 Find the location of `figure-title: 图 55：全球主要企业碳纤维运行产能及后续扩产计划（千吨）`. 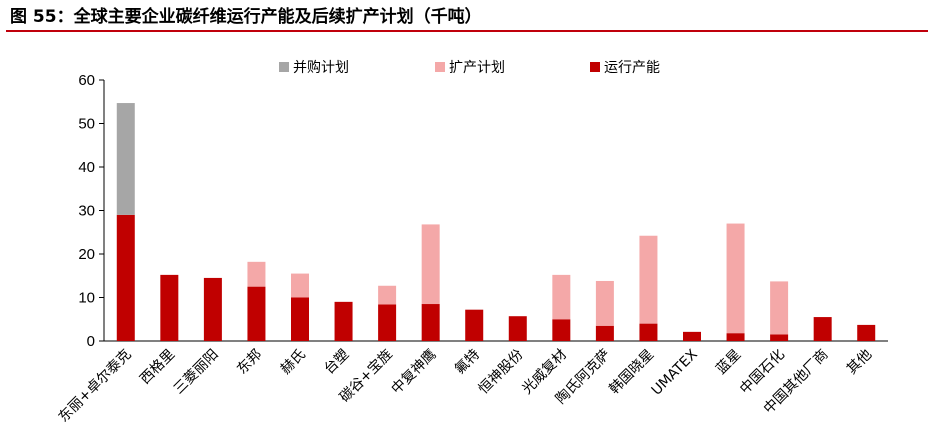

figure-title: 图 55：全球主要企业碳纤维运行产能及后续扩产计划（千吨） is located at coordinates (246, 17).